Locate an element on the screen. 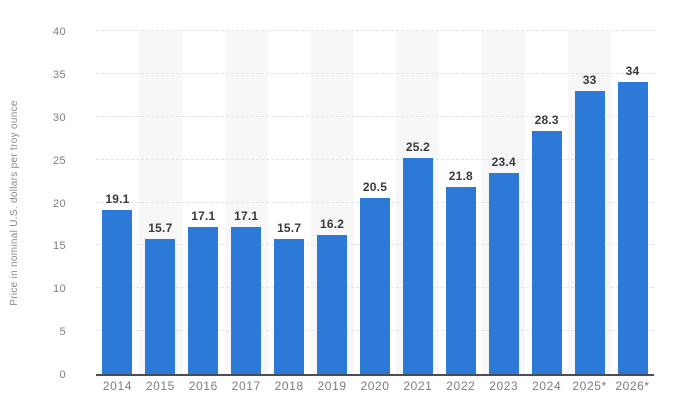 The width and height of the screenshot is (700, 400). bar-value-label: 34 is located at coordinates (632, 71).